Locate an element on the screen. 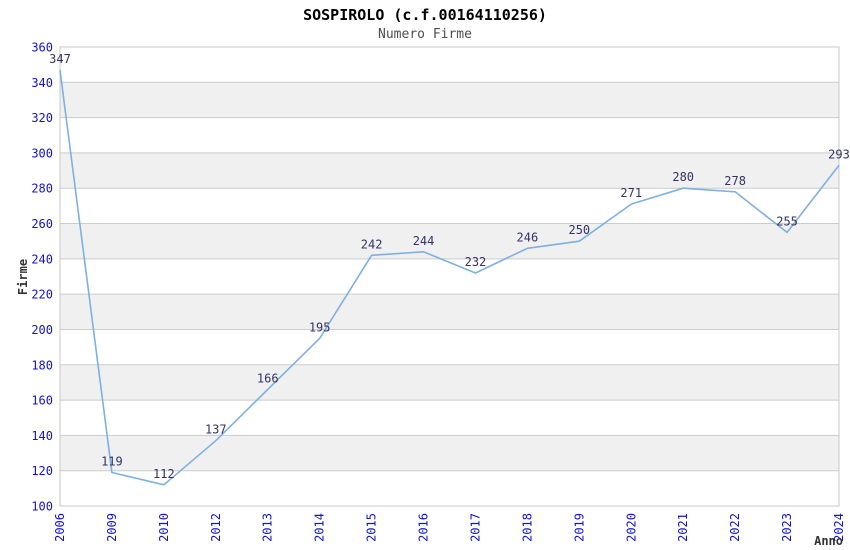 This screenshot has height=550, width=850. x-axis-title: Anno is located at coordinates (828, 541).